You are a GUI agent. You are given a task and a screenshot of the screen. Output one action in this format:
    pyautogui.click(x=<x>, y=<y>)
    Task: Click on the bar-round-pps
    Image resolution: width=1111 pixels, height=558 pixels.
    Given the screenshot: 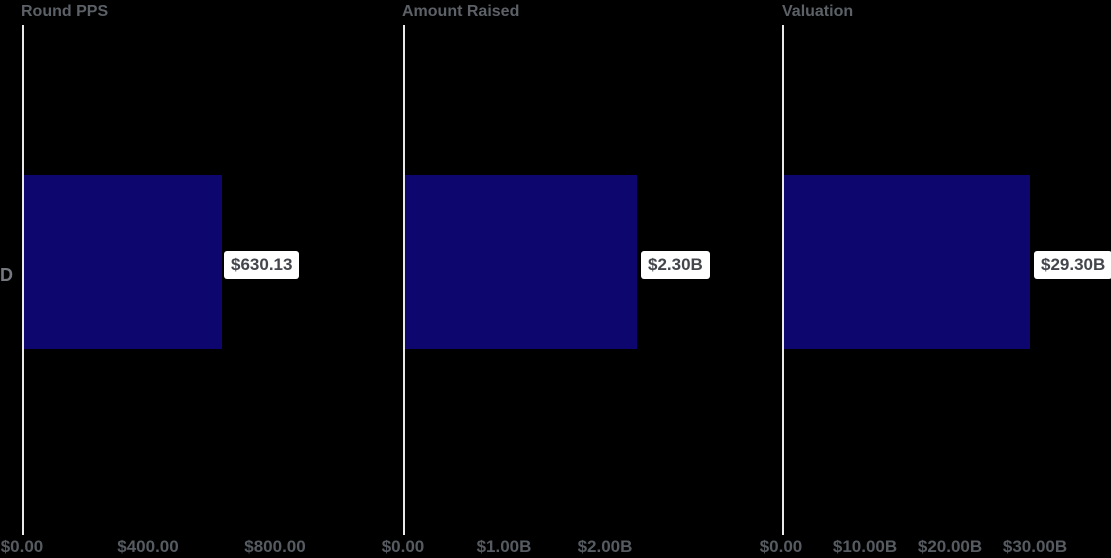 What is the action you would take?
    pyautogui.click(x=123, y=262)
    